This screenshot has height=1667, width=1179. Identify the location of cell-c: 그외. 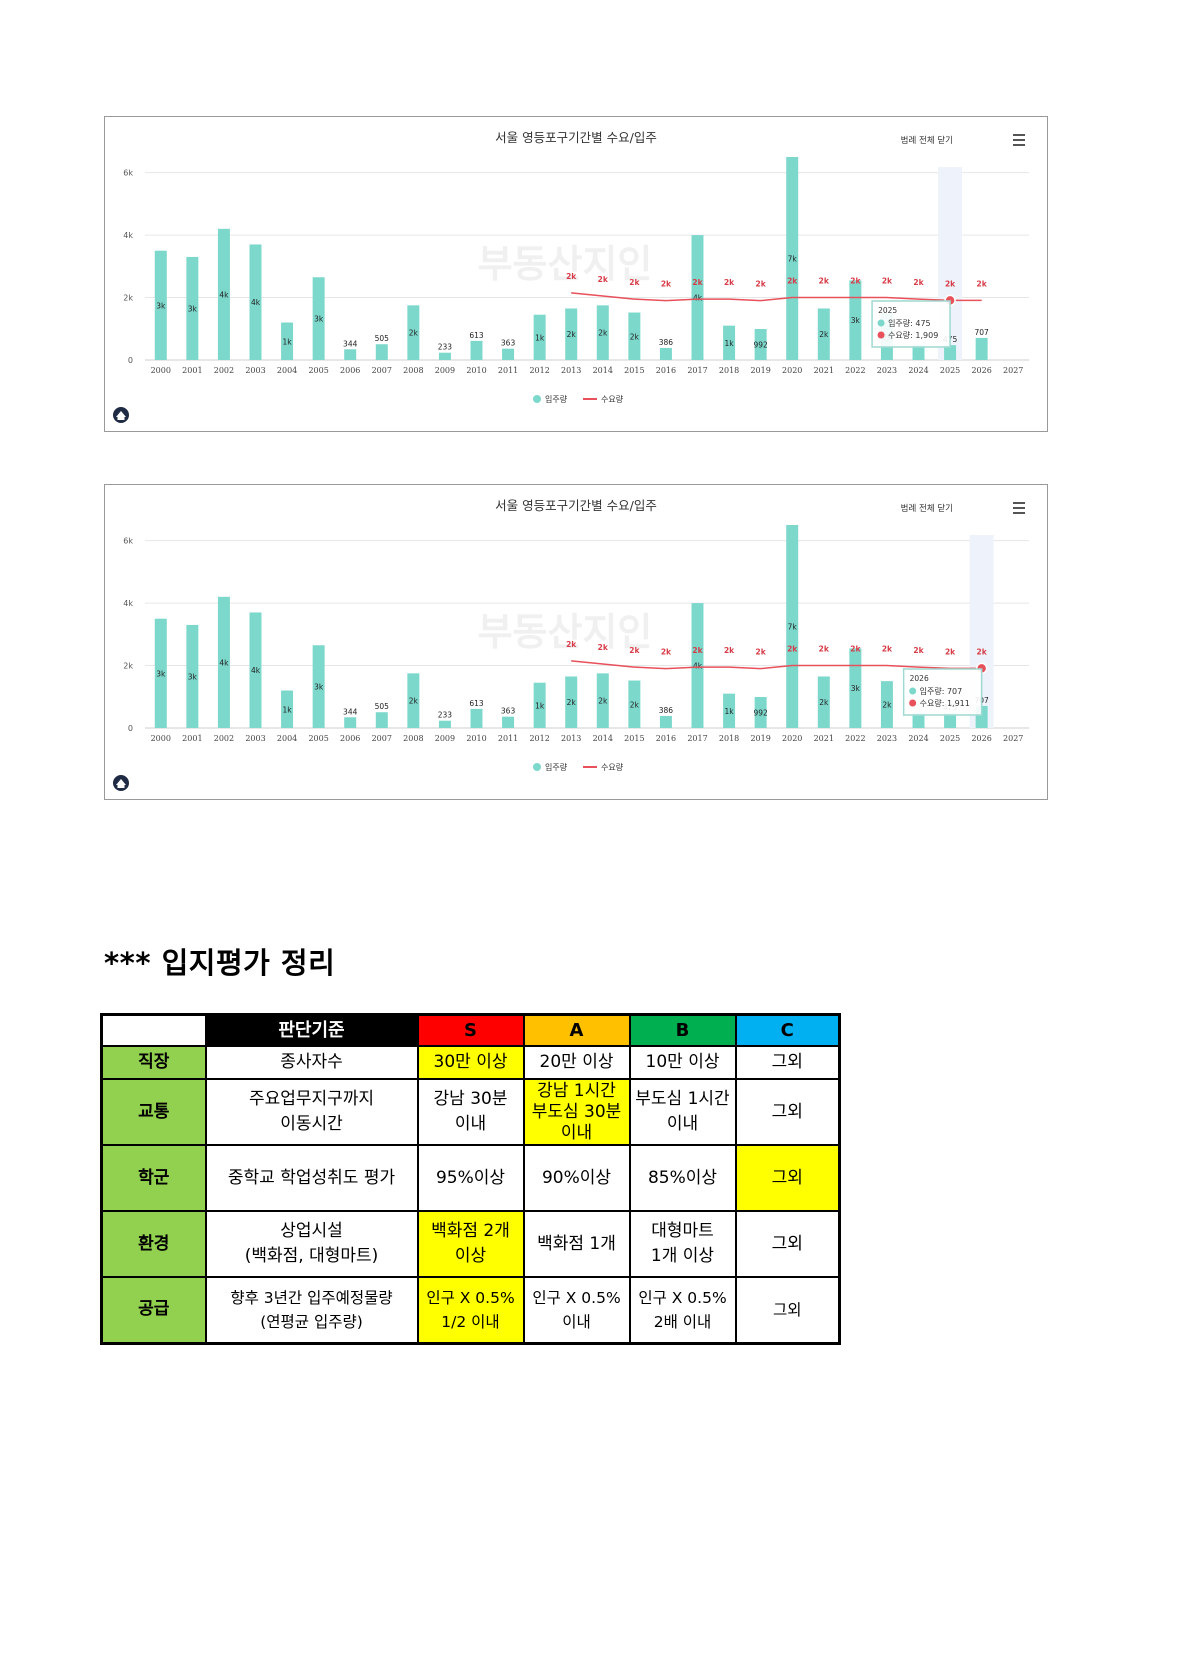
(787, 1062).